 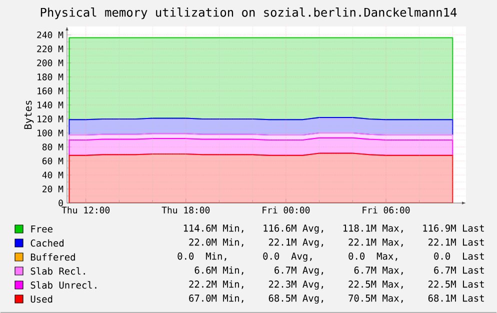 I want to click on text: 22.2M Min, 22.3M Avg, 22.5M Max, 22.5M Last, so click(x=336, y=285).